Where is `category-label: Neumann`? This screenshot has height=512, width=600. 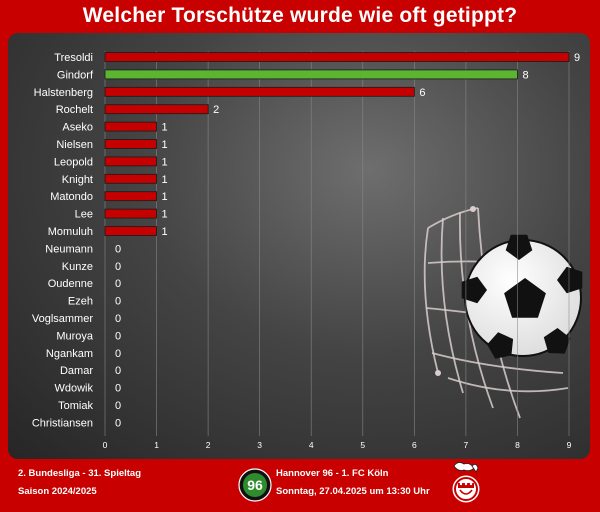 category-label: Neumann is located at coordinates (69, 249).